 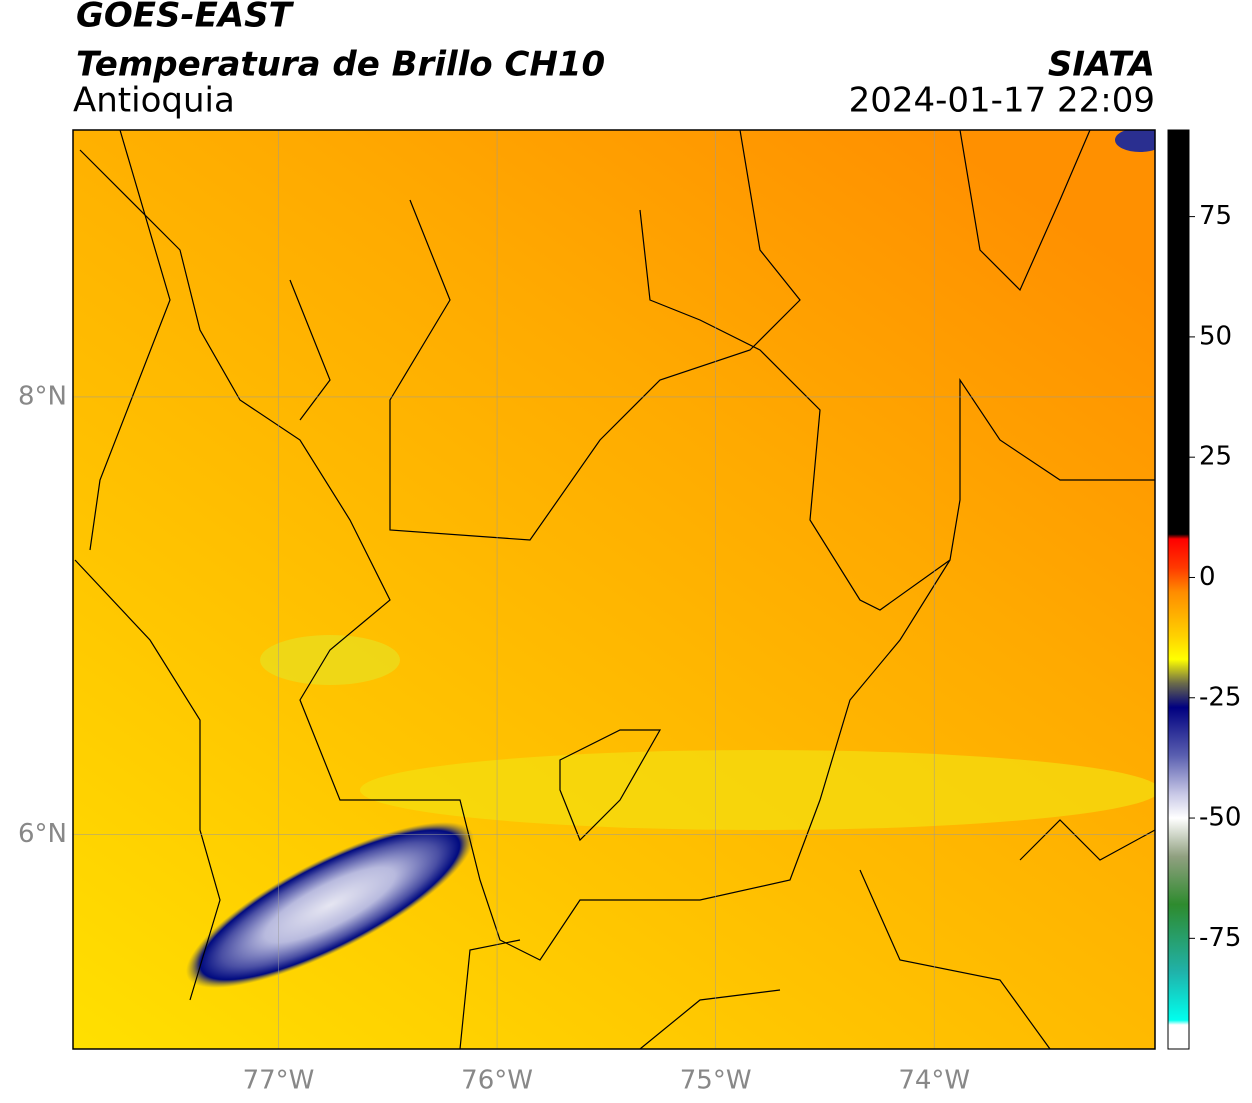 I want to click on datetime: 2024-01-17 22:09, so click(x=1002, y=101).